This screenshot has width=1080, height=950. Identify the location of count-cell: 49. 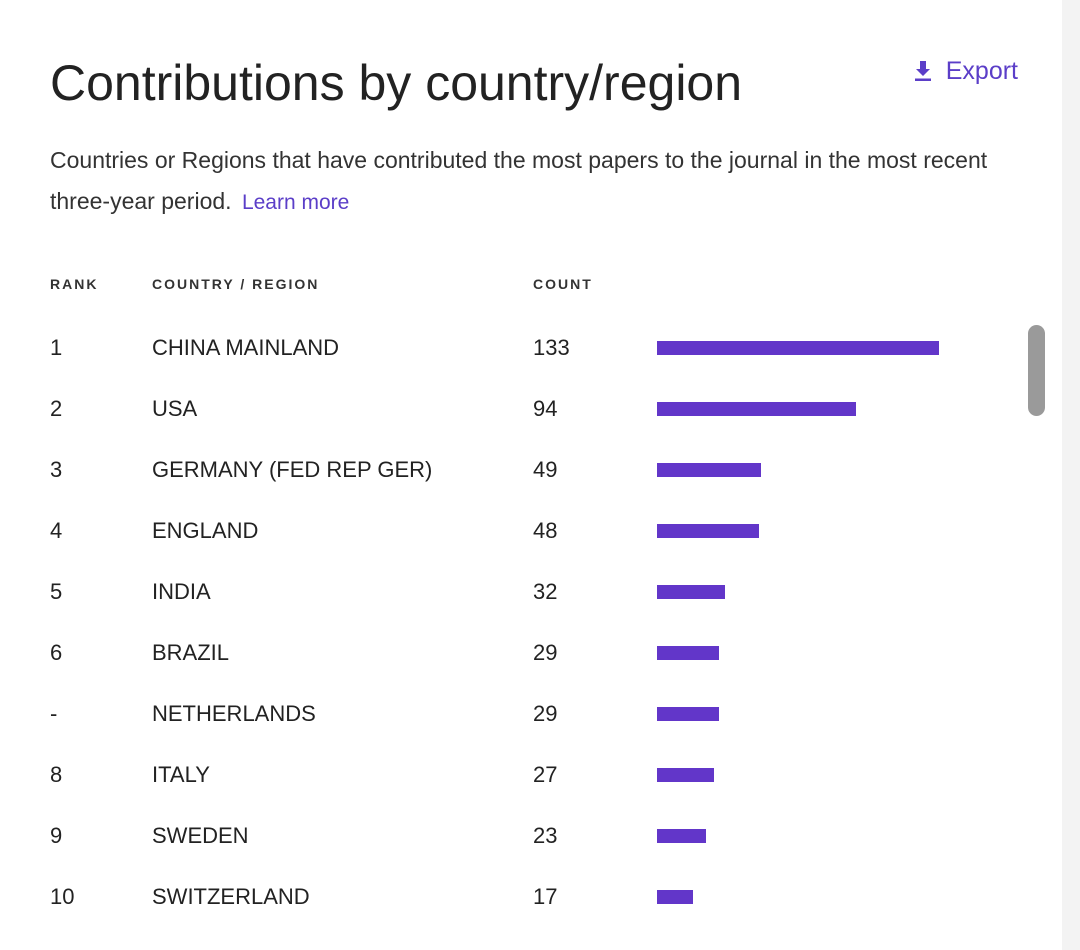
(545, 469).